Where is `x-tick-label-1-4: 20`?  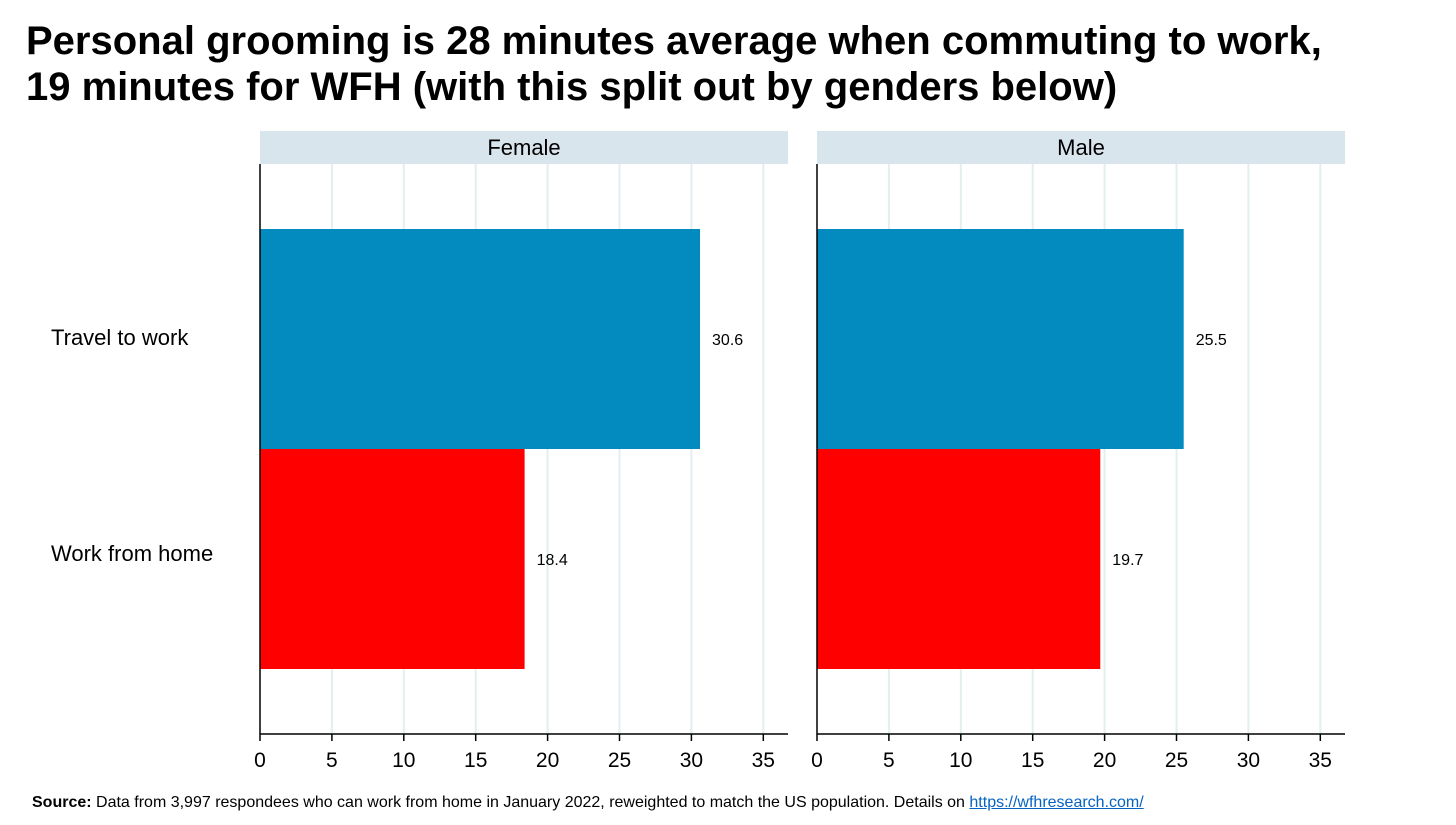 x-tick-label-1-4: 20 is located at coordinates (1104, 760).